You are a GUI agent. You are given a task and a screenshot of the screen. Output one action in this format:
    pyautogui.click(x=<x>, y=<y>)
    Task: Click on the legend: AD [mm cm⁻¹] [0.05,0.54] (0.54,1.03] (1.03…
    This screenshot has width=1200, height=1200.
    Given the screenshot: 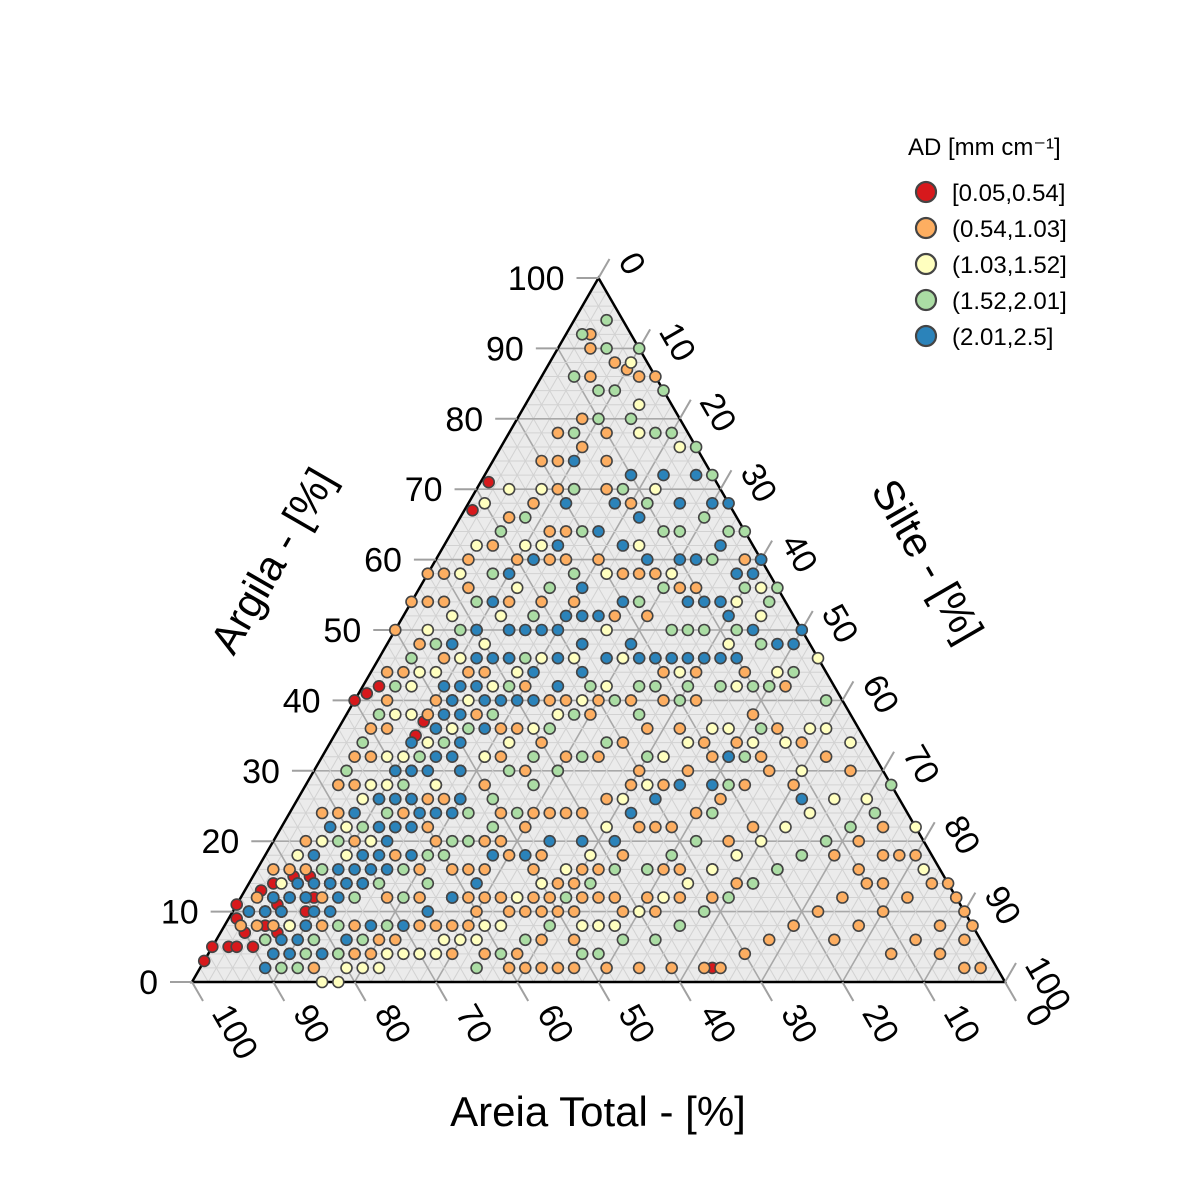 What is the action you would take?
    pyautogui.click(x=987, y=242)
    